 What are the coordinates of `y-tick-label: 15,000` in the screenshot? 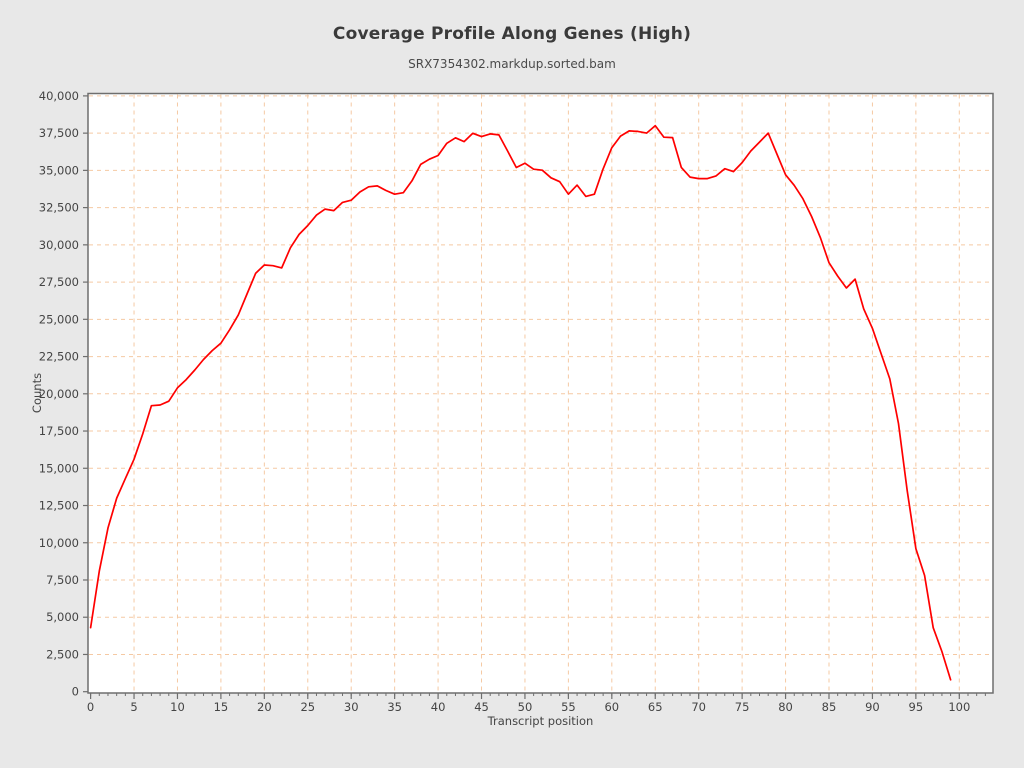 It's located at (59, 468).